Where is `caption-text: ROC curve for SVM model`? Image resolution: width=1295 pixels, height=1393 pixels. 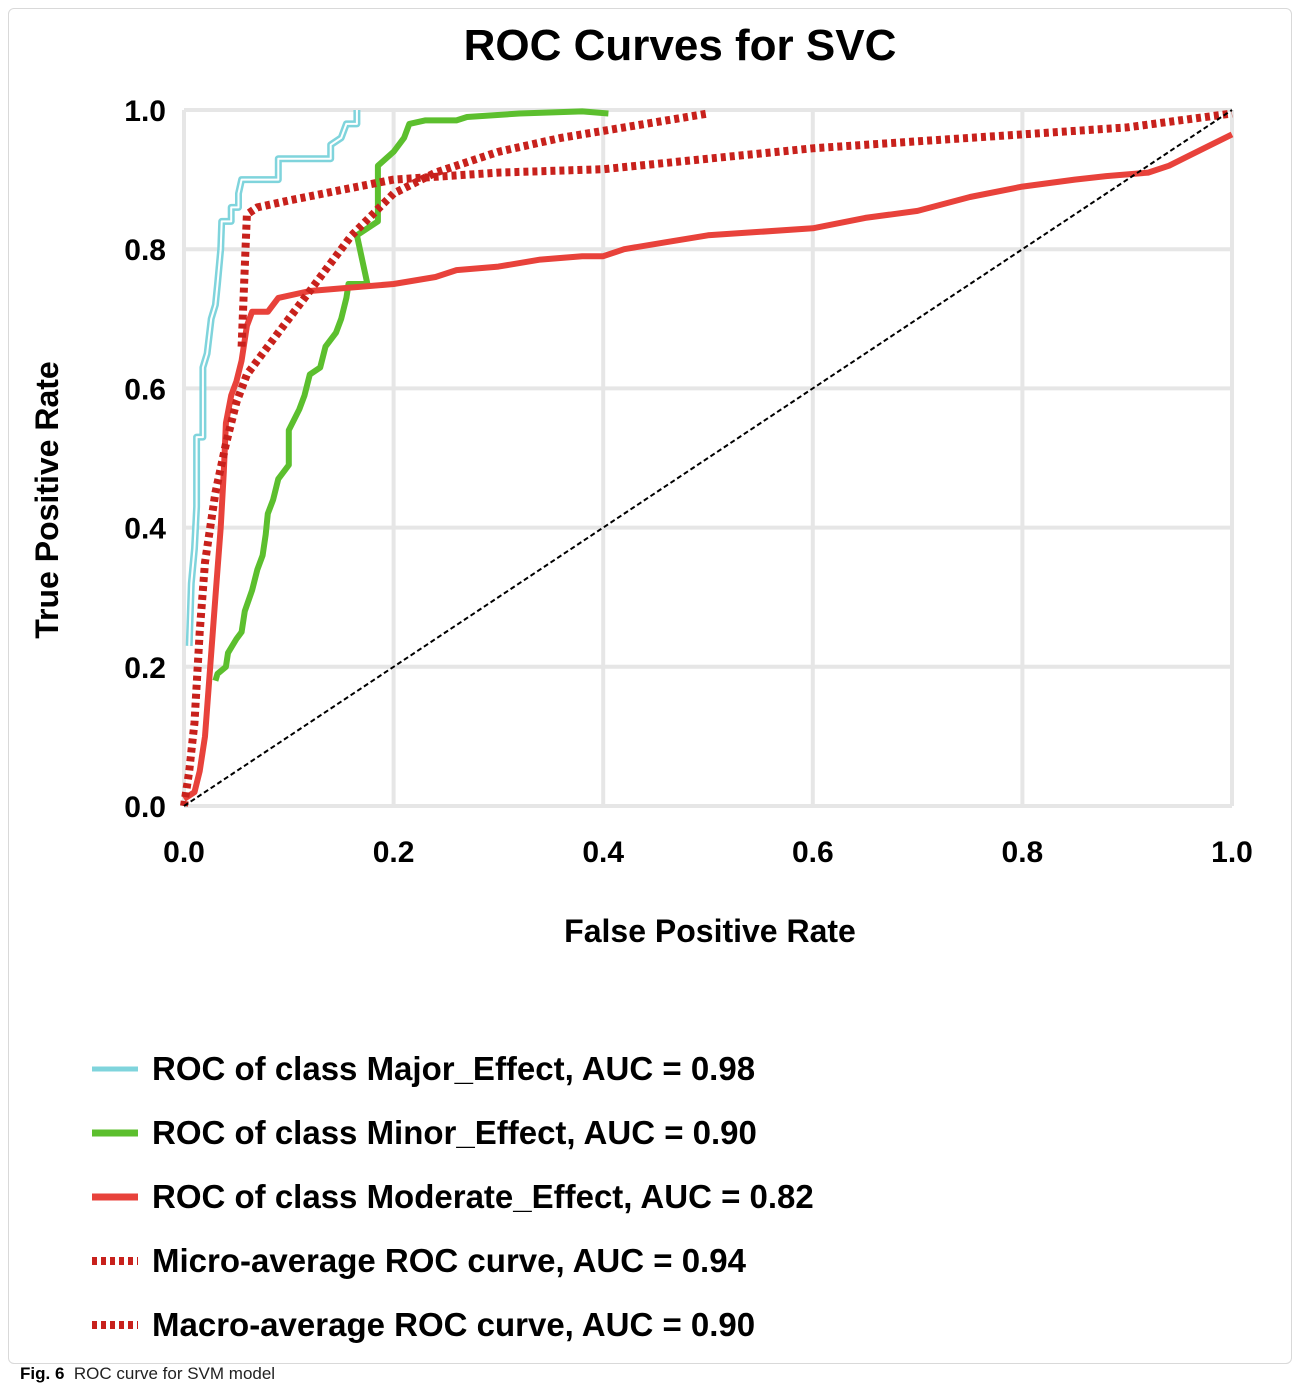 caption-text: ROC curve for SVM model is located at coordinates (174, 1373).